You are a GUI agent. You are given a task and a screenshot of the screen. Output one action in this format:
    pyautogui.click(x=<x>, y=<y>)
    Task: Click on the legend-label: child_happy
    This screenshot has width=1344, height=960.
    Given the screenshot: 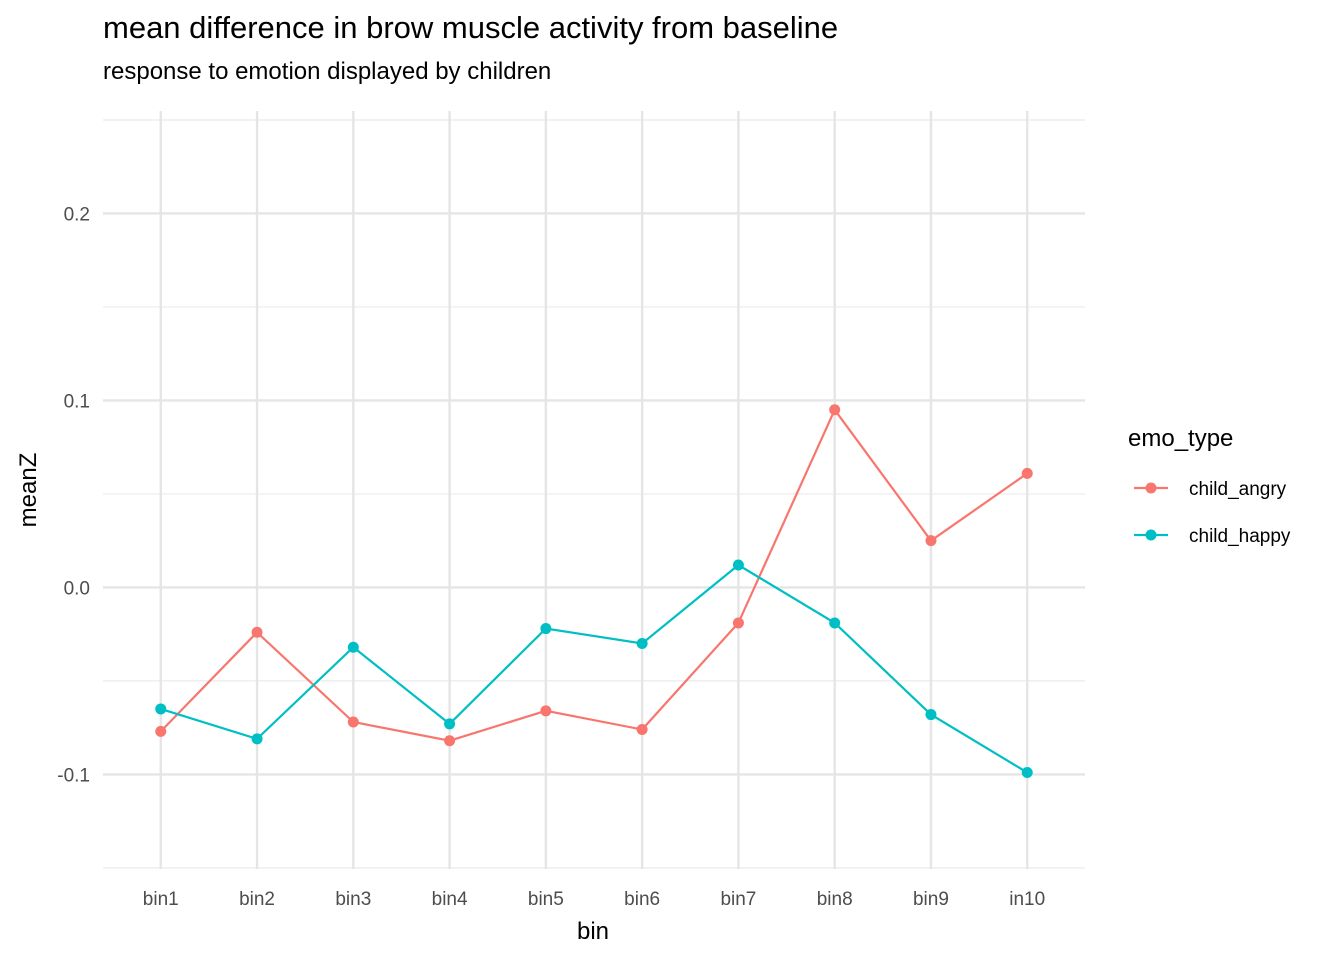 What is the action you would take?
    pyautogui.click(x=1240, y=536)
    